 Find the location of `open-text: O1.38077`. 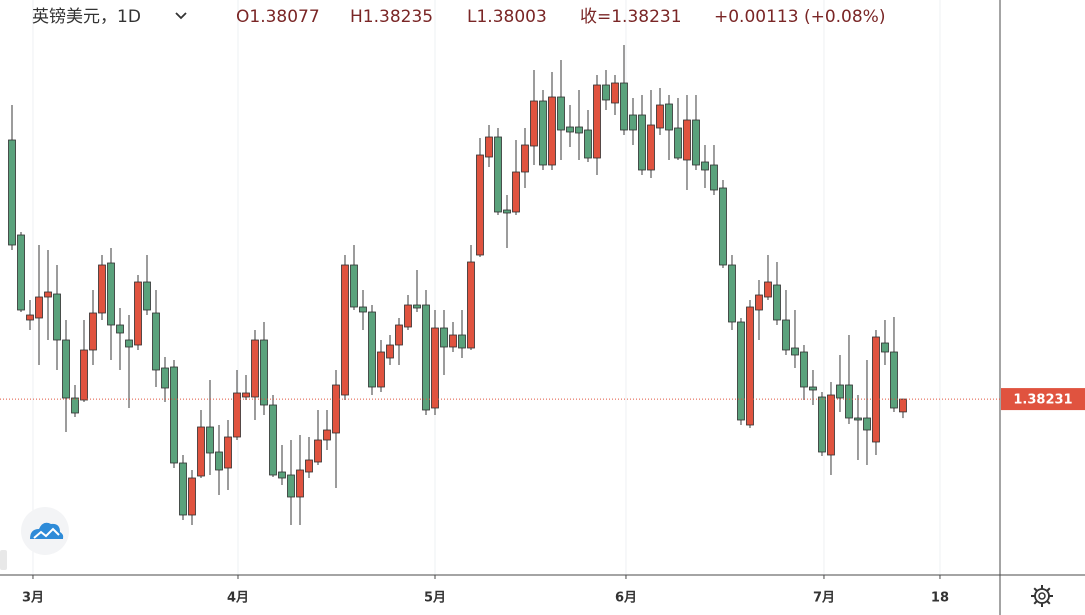

open-text: O1.38077 is located at coordinates (278, 17).